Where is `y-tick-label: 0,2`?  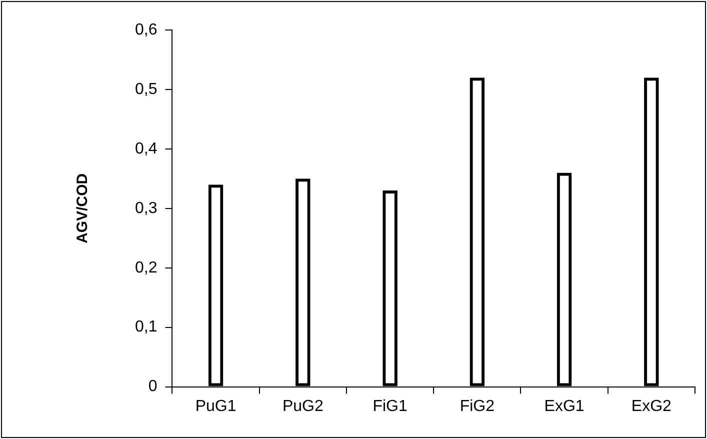 y-tick-label: 0,2 is located at coordinates (146, 267).